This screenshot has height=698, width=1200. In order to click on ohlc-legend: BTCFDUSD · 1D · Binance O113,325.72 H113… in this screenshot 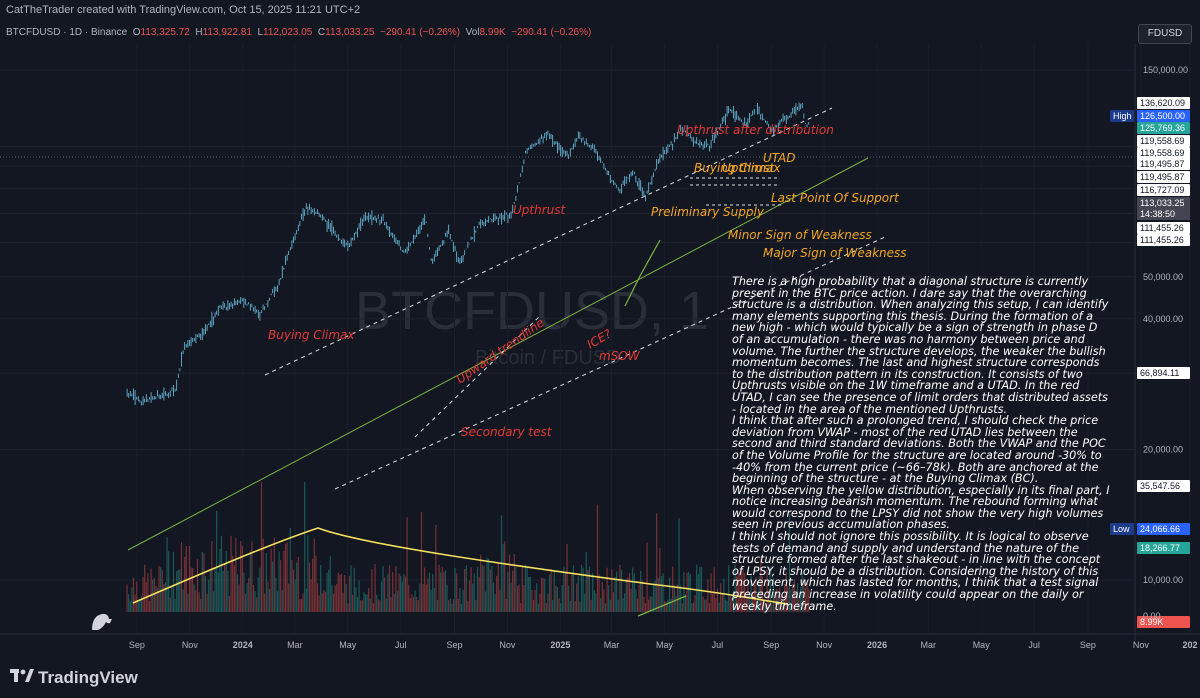, I will do `click(567, 32)`.